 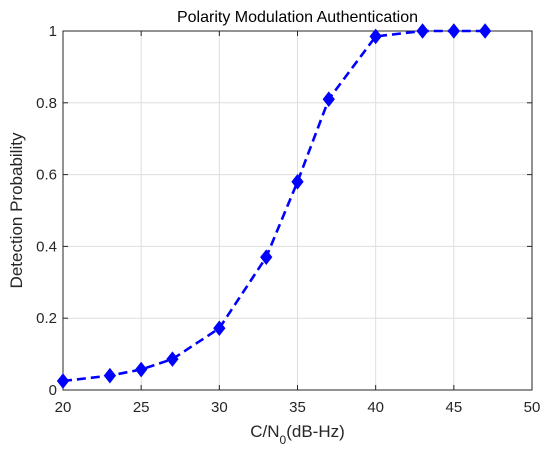 What do you see at coordinates (141, 407) in the screenshot?
I see `x-tick-label: 25` at bounding box center [141, 407].